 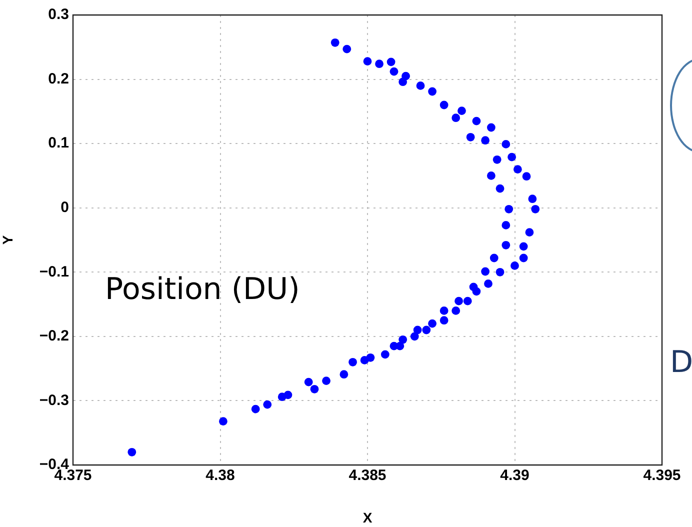 I want to click on y-tick-label: 0.1, so click(x=58, y=143).